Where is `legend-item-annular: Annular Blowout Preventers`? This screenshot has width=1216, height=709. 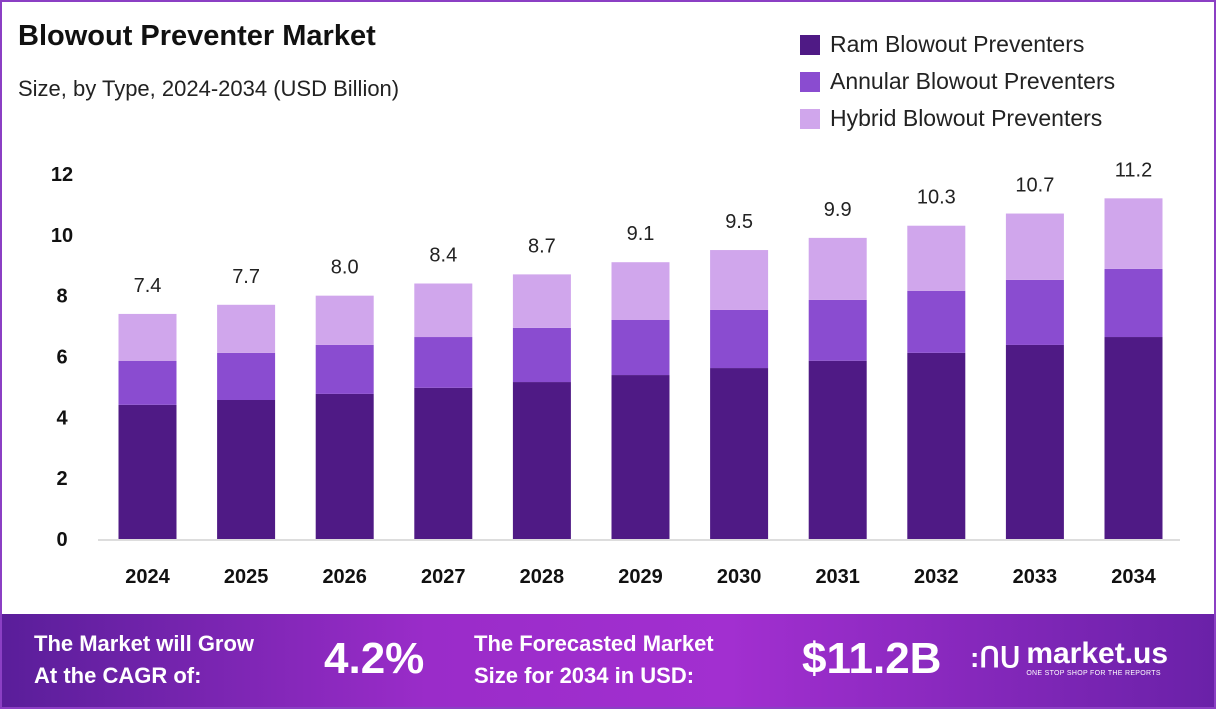 legend-item-annular: Annular Blowout Preventers is located at coordinates (957, 81).